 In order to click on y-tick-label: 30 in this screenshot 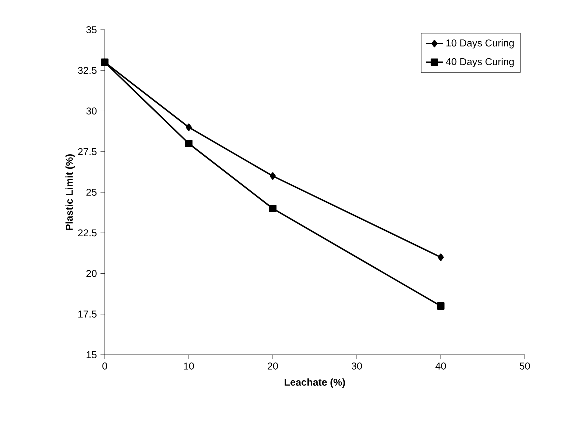, I will do `click(91, 111)`.